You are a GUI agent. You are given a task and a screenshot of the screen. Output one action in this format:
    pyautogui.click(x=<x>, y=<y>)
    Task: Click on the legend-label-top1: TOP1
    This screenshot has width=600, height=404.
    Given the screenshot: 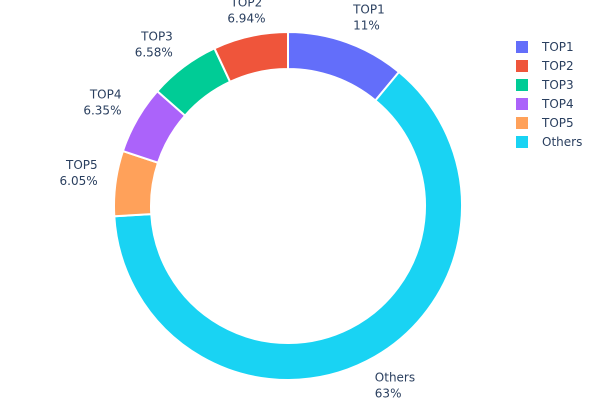 What is the action you would take?
    pyautogui.click(x=557, y=47)
    